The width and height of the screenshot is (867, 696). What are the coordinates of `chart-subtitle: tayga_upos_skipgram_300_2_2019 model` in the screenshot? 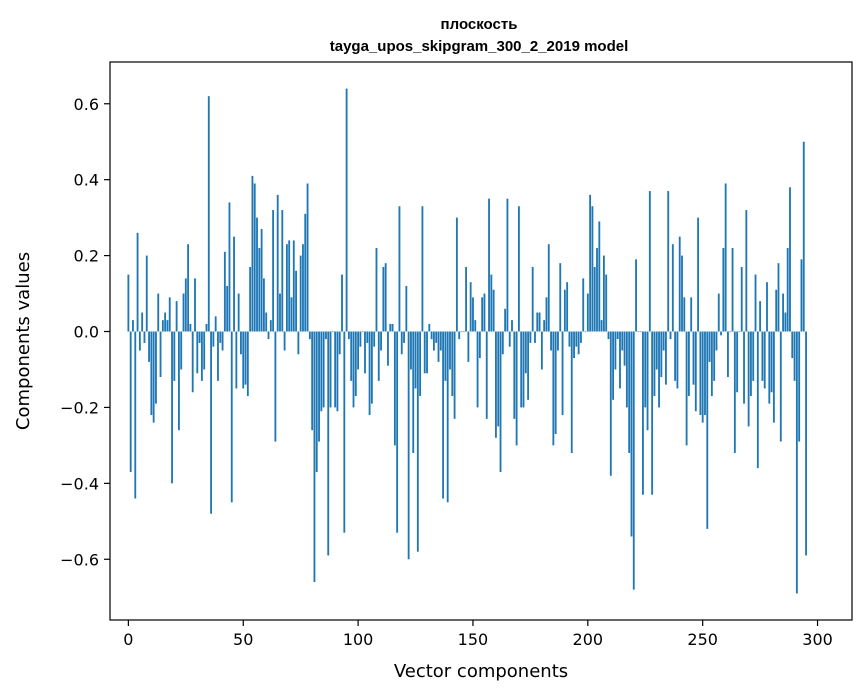 It's located at (479, 46).